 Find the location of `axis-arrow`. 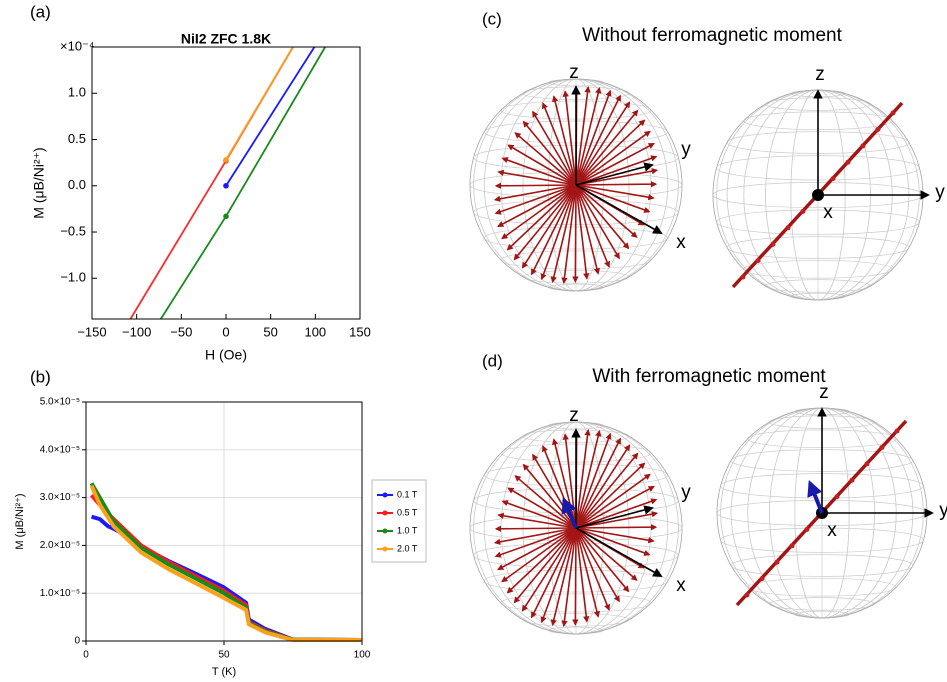

axis-arrow is located at coordinates (619, 552).